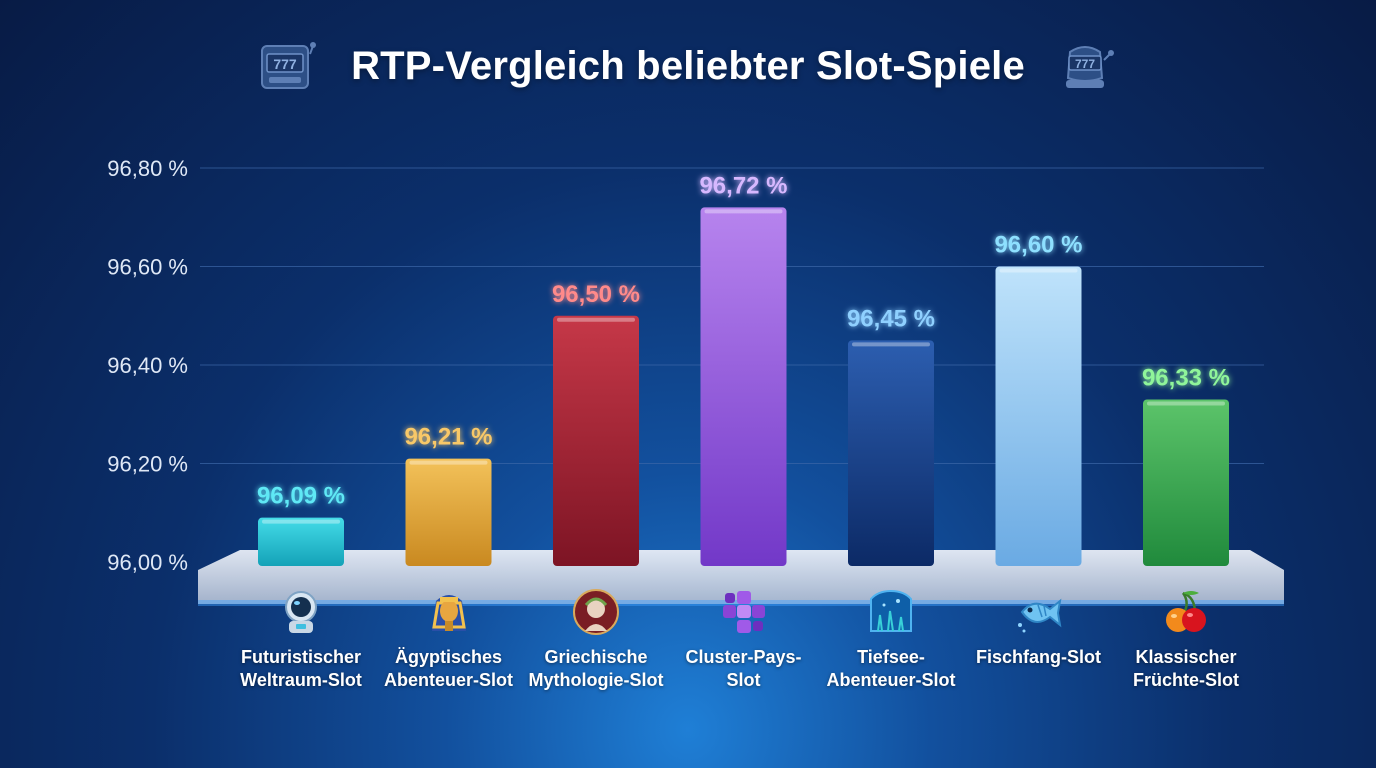 The height and width of the screenshot is (768, 1376). I want to click on pharaoh-icon, so click(449, 612).